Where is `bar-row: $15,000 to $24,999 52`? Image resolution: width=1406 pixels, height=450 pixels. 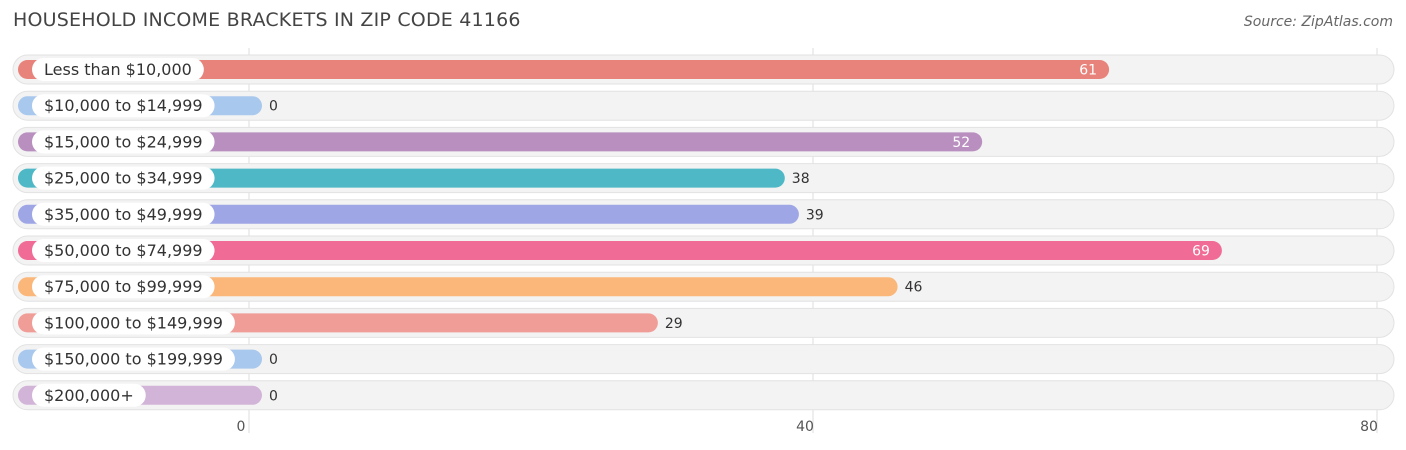
bar-row: $15,000 to $24,999 52 is located at coordinates (703, 141).